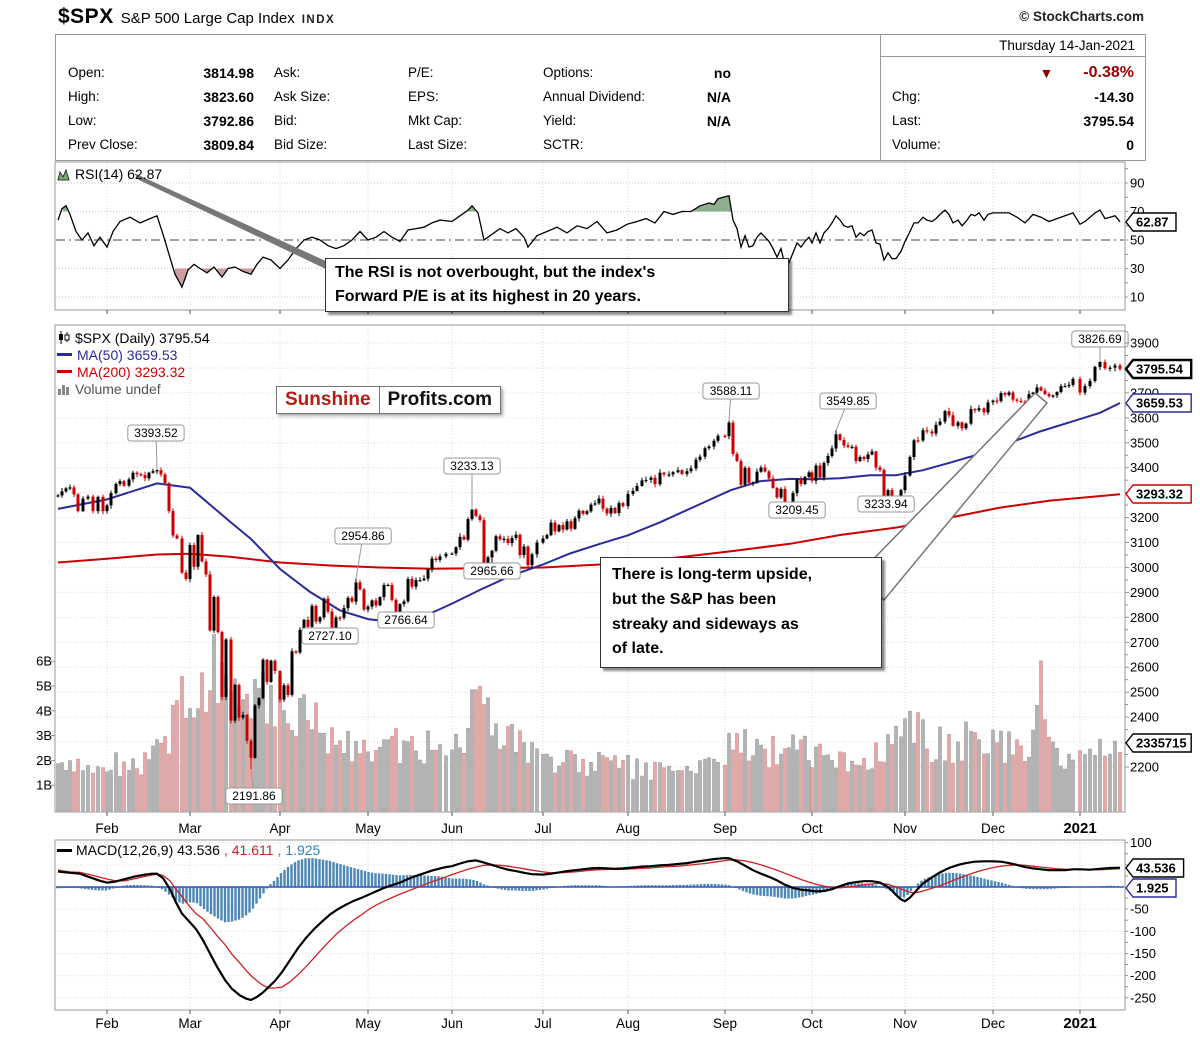  Describe the element at coordinates (472, 466) in the screenshot. I see `svg-text: 3233.13` at that location.